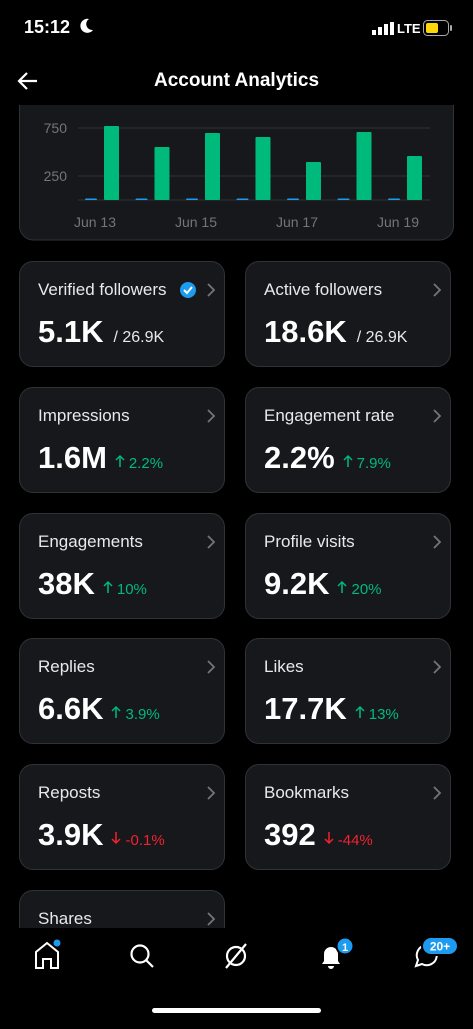  I want to click on metric-change: 20%, so click(359, 589).